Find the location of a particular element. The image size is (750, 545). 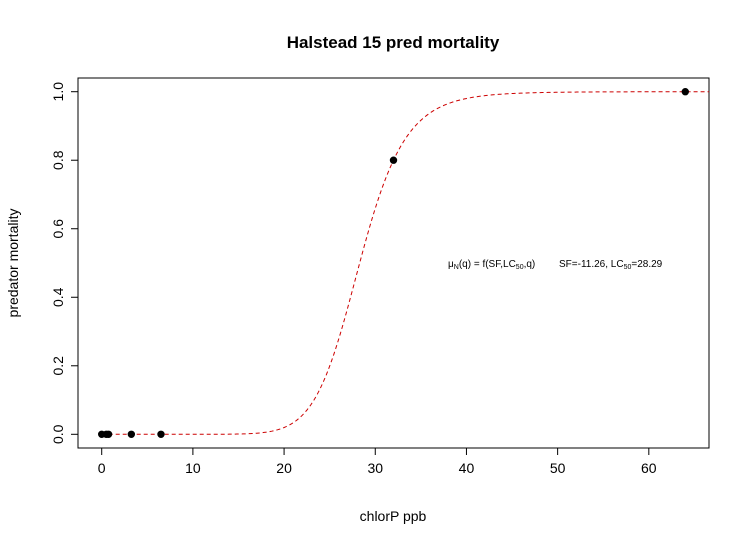

annotation-mu: μ is located at coordinates (451, 264).